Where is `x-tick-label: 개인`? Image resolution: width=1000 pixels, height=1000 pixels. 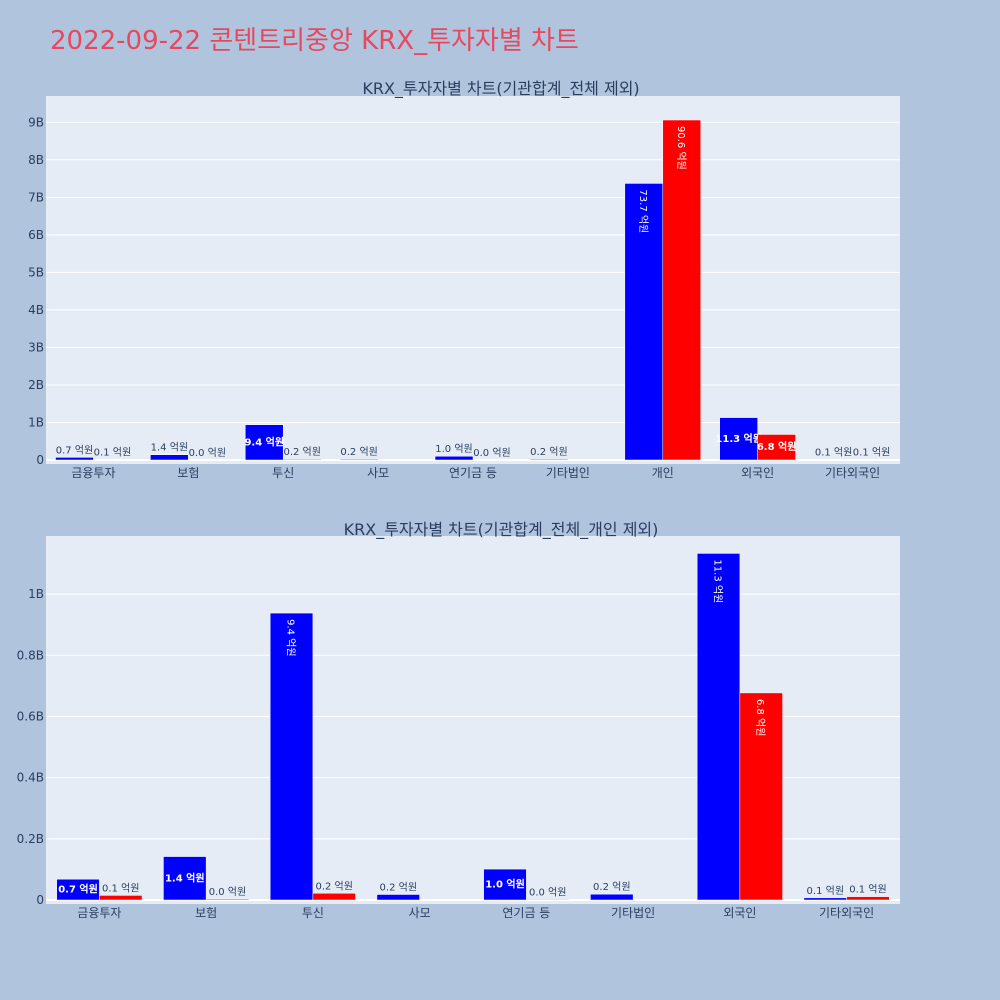
x-tick-label: 개인 is located at coordinates (663, 473).